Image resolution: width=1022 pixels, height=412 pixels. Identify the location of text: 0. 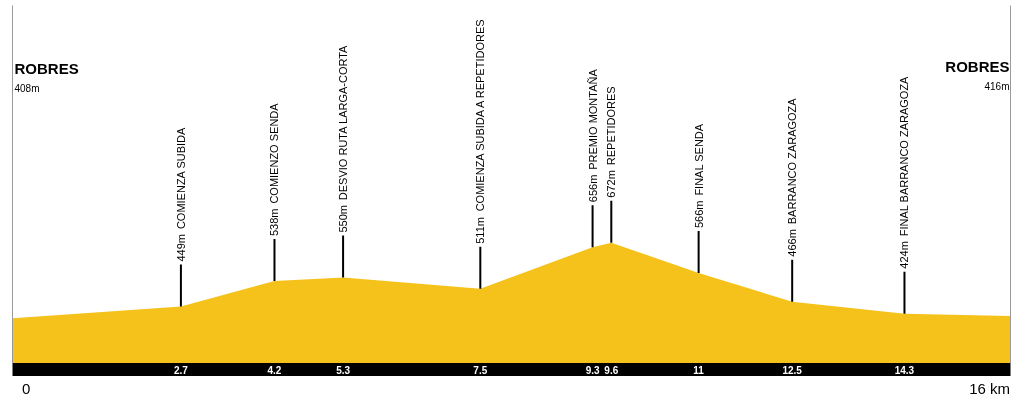
(26, 389).